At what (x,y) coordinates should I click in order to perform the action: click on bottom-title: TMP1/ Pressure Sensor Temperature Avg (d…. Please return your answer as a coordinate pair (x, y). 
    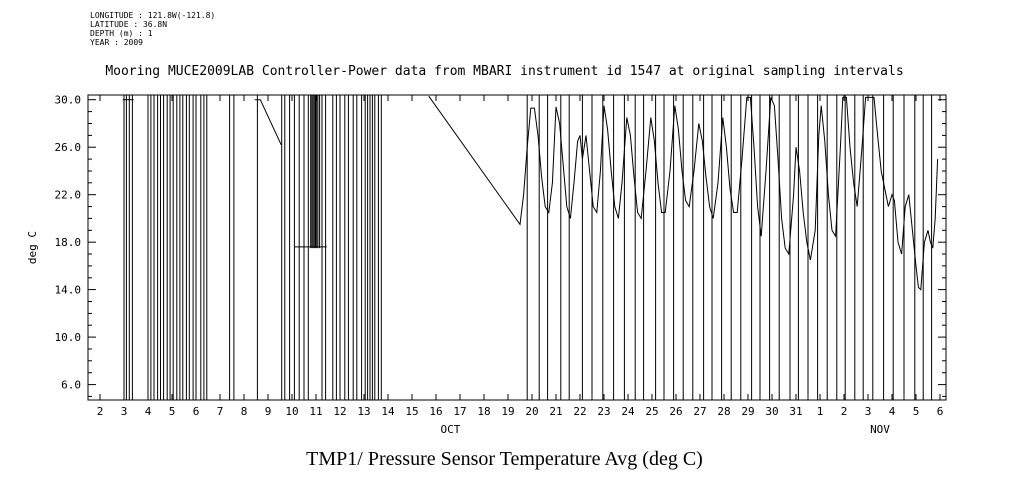
    Looking at the image, I should click on (504, 459).